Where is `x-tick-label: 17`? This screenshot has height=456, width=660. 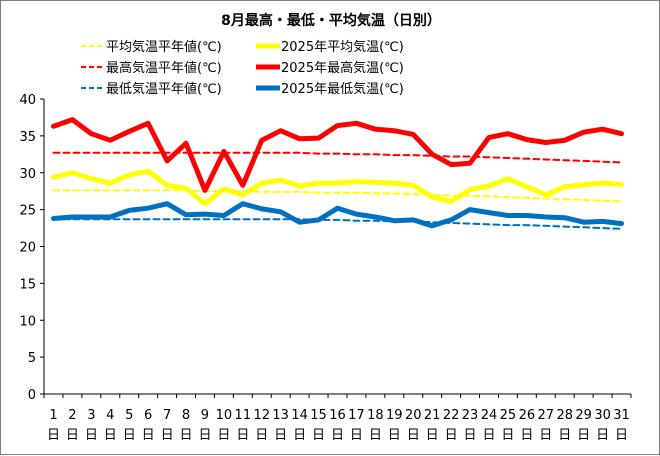 x-tick-label: 17 is located at coordinates (356, 415).